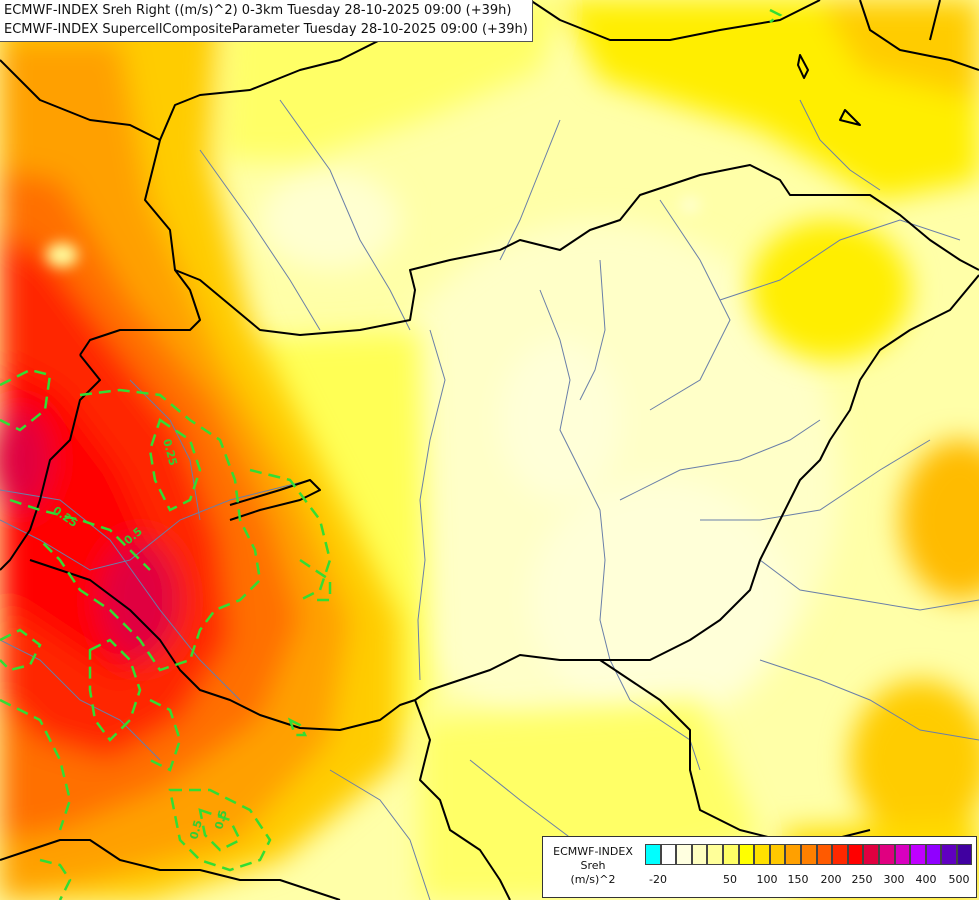 This screenshot has height=900, width=979. Describe the element at coordinates (862, 879) in the screenshot. I see `legend-tick-label: 250` at that location.